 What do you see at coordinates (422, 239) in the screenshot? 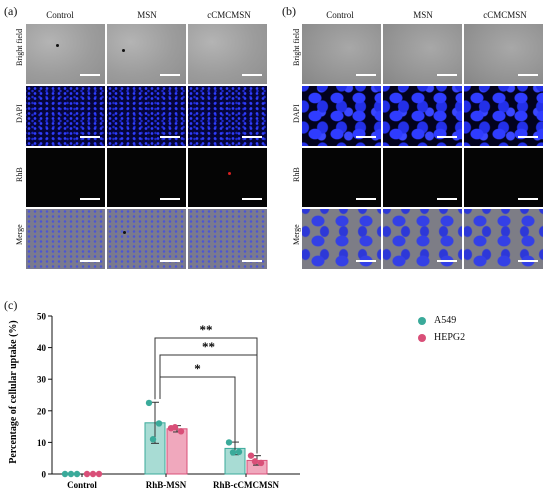
I see `panel-b-merge-msn` at bounding box center [422, 239].